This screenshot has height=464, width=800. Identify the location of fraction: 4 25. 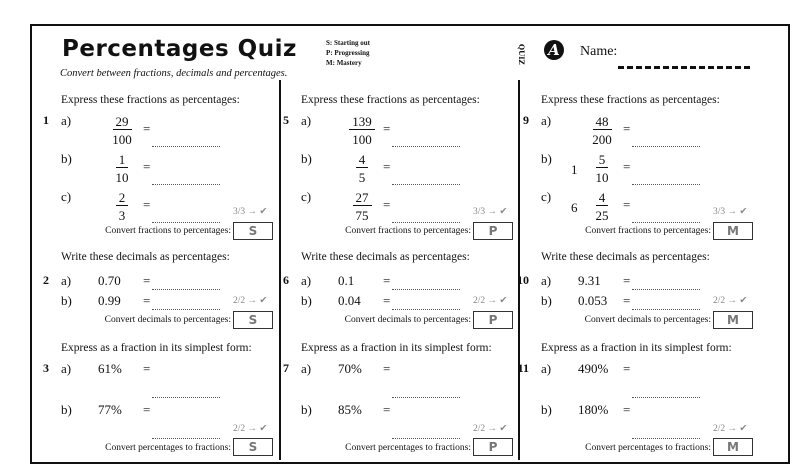
(602, 207).